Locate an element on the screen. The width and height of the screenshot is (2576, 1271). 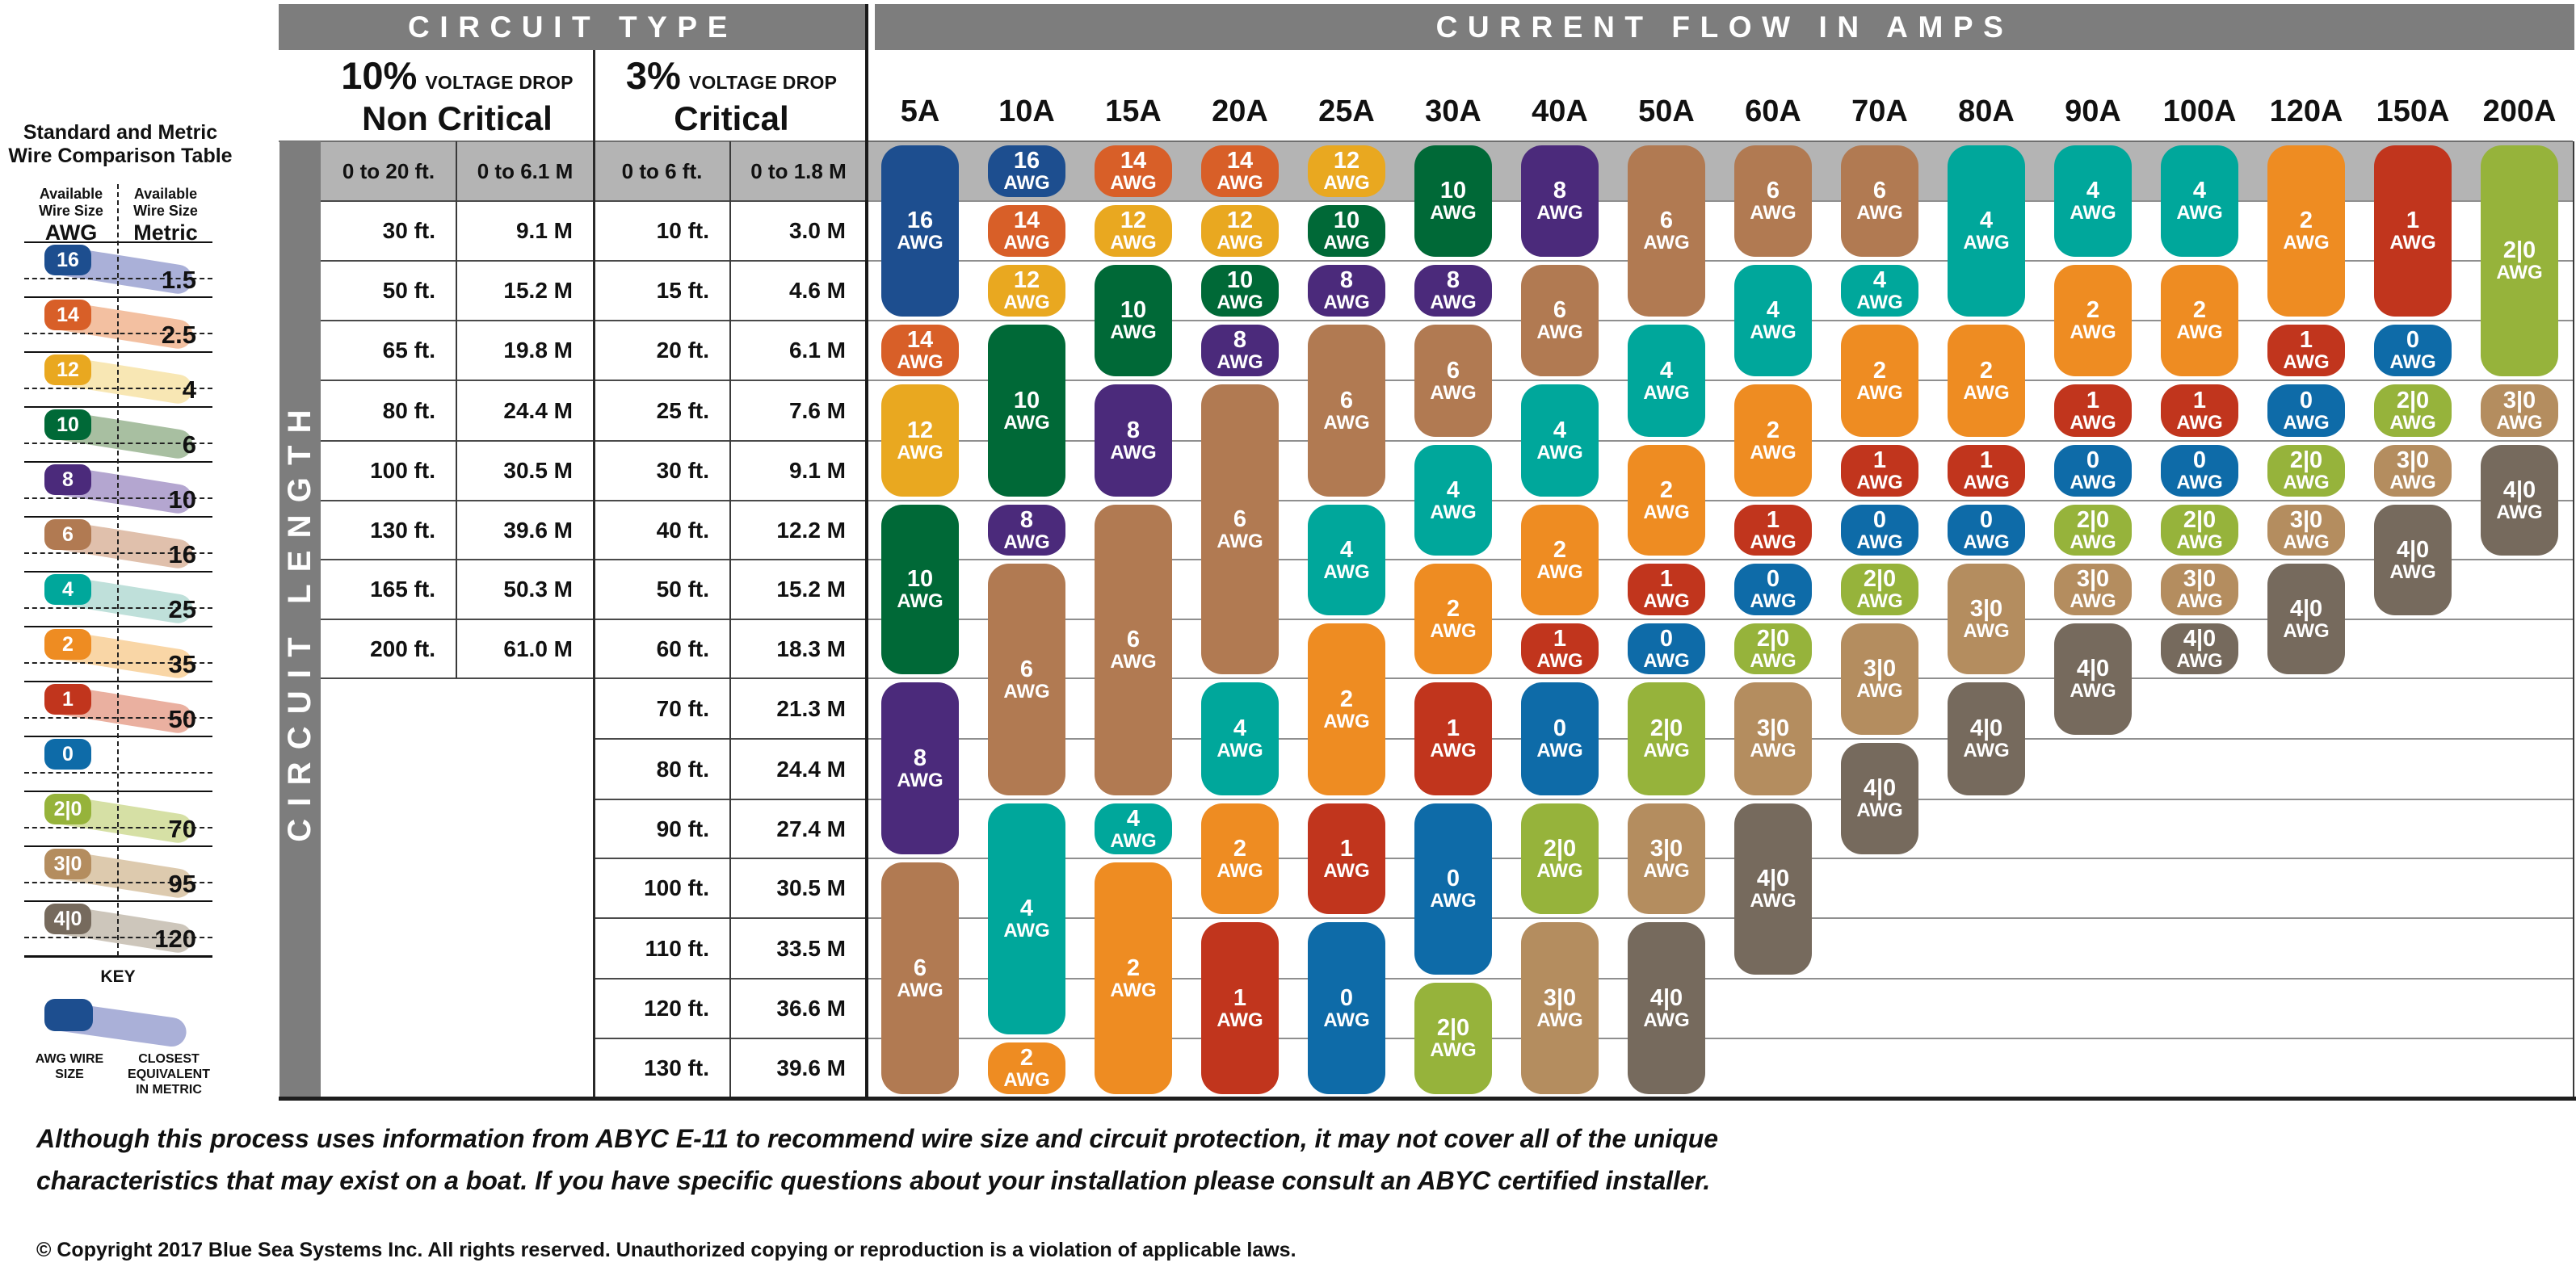
wire-pill-30A-2|0awg: 2|0 AWG is located at coordinates (1453, 1038).